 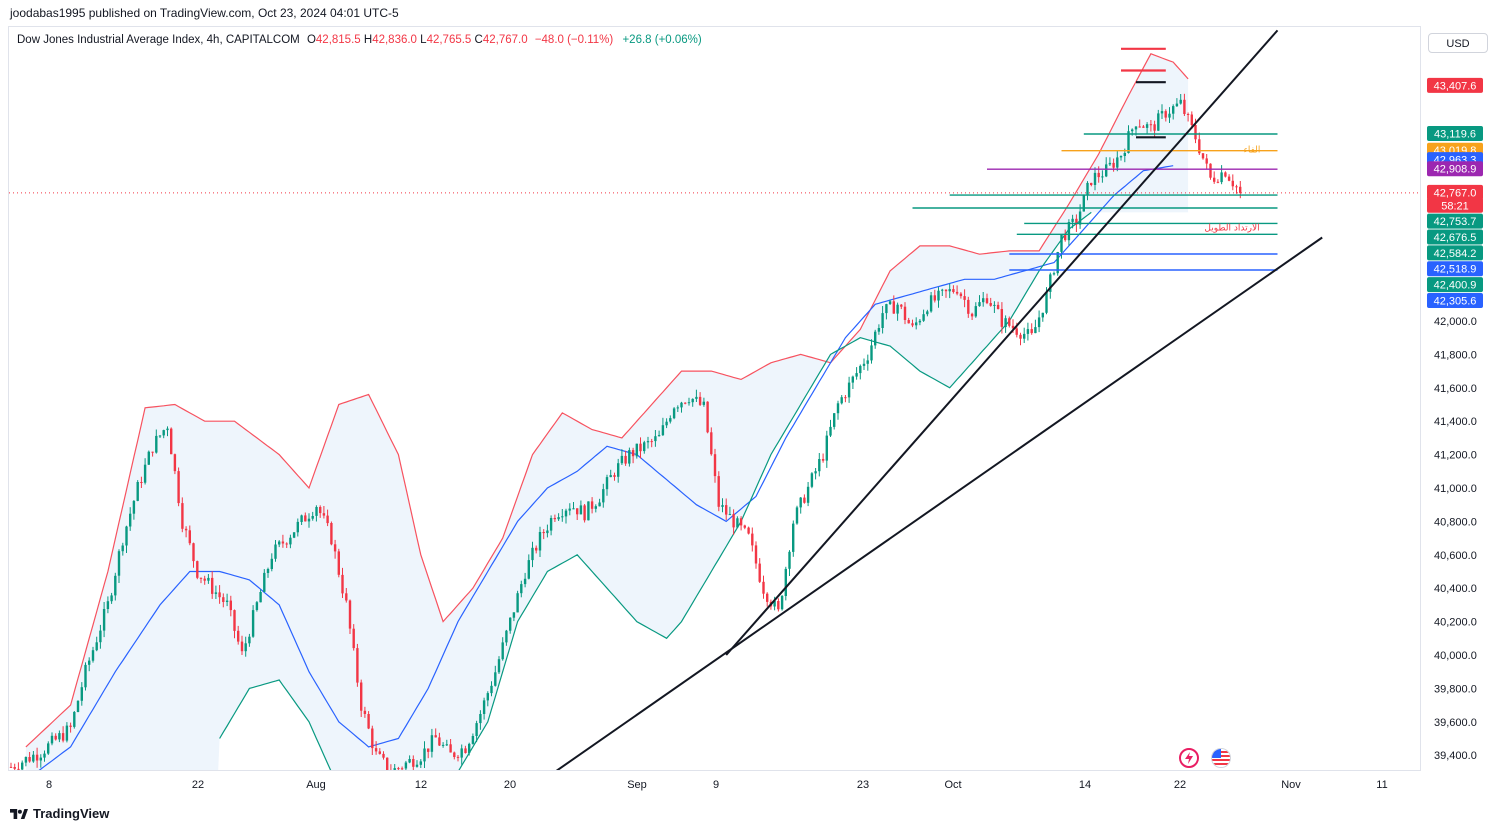 I want to click on y-tick-label: 39,400.0, so click(x=1455, y=756).